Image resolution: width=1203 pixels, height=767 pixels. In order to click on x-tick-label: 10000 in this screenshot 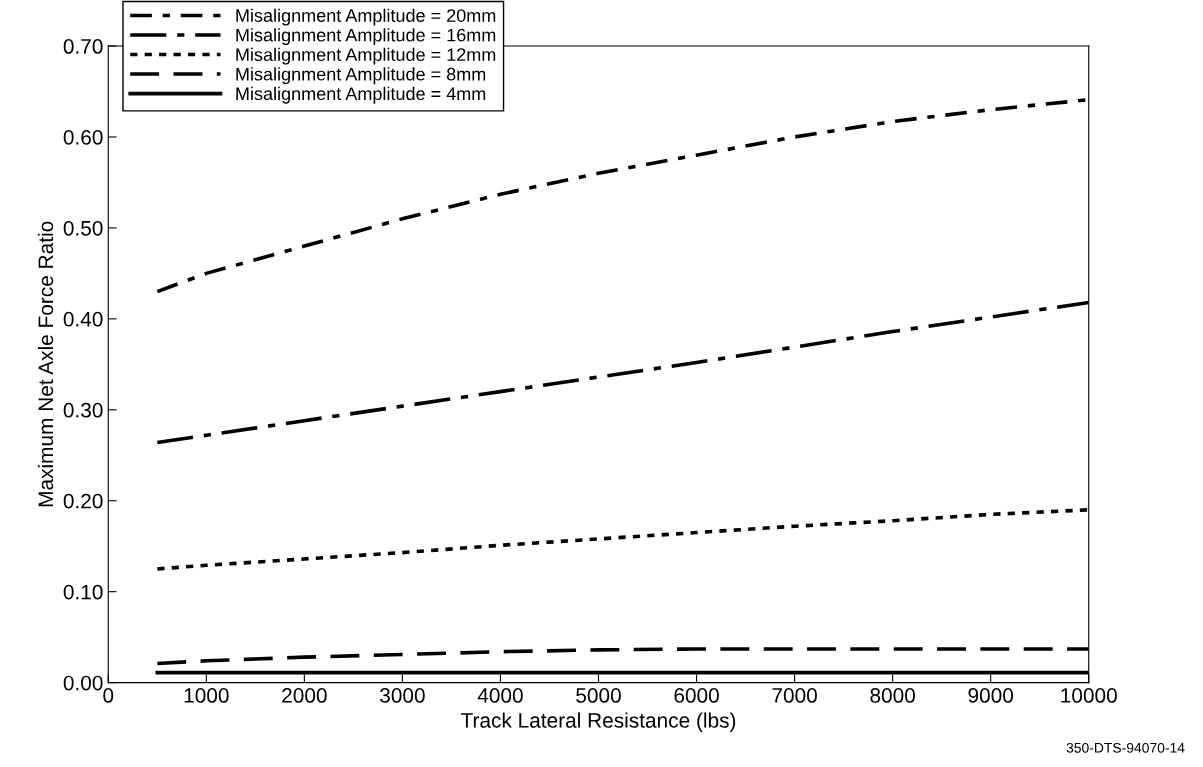, I will do `click(1089, 695)`.